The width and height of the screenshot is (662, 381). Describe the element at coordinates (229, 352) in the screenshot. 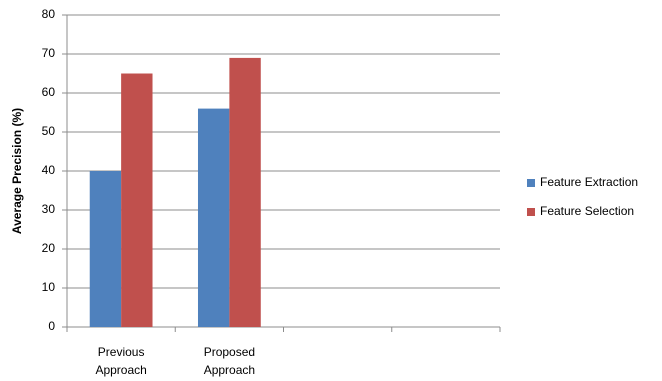

I see `x-tick-label-line: Proposed` at that location.